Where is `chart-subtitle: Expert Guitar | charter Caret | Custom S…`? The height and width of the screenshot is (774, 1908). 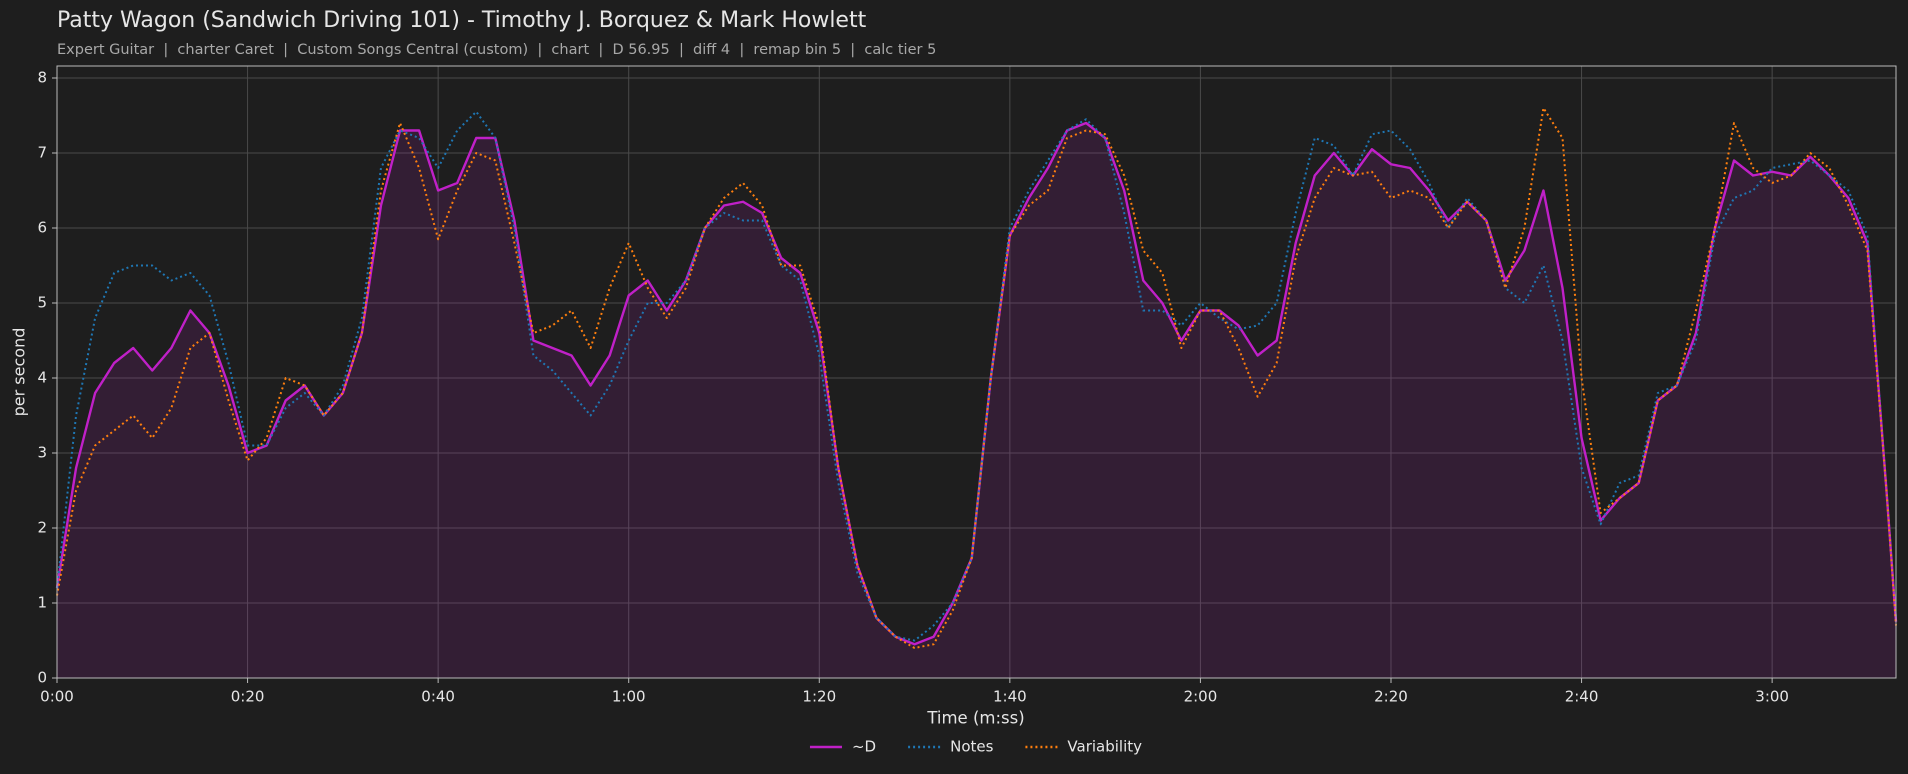 chart-subtitle: Expert Guitar | charter Caret | Custom S… is located at coordinates (496, 50).